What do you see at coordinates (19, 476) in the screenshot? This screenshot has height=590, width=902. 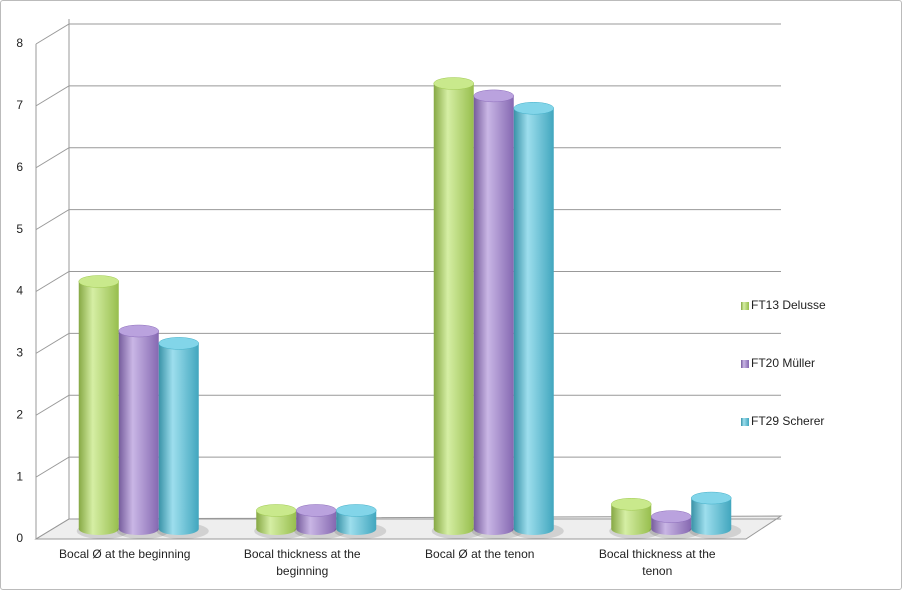 I see `y-tick-label: 1` at bounding box center [19, 476].